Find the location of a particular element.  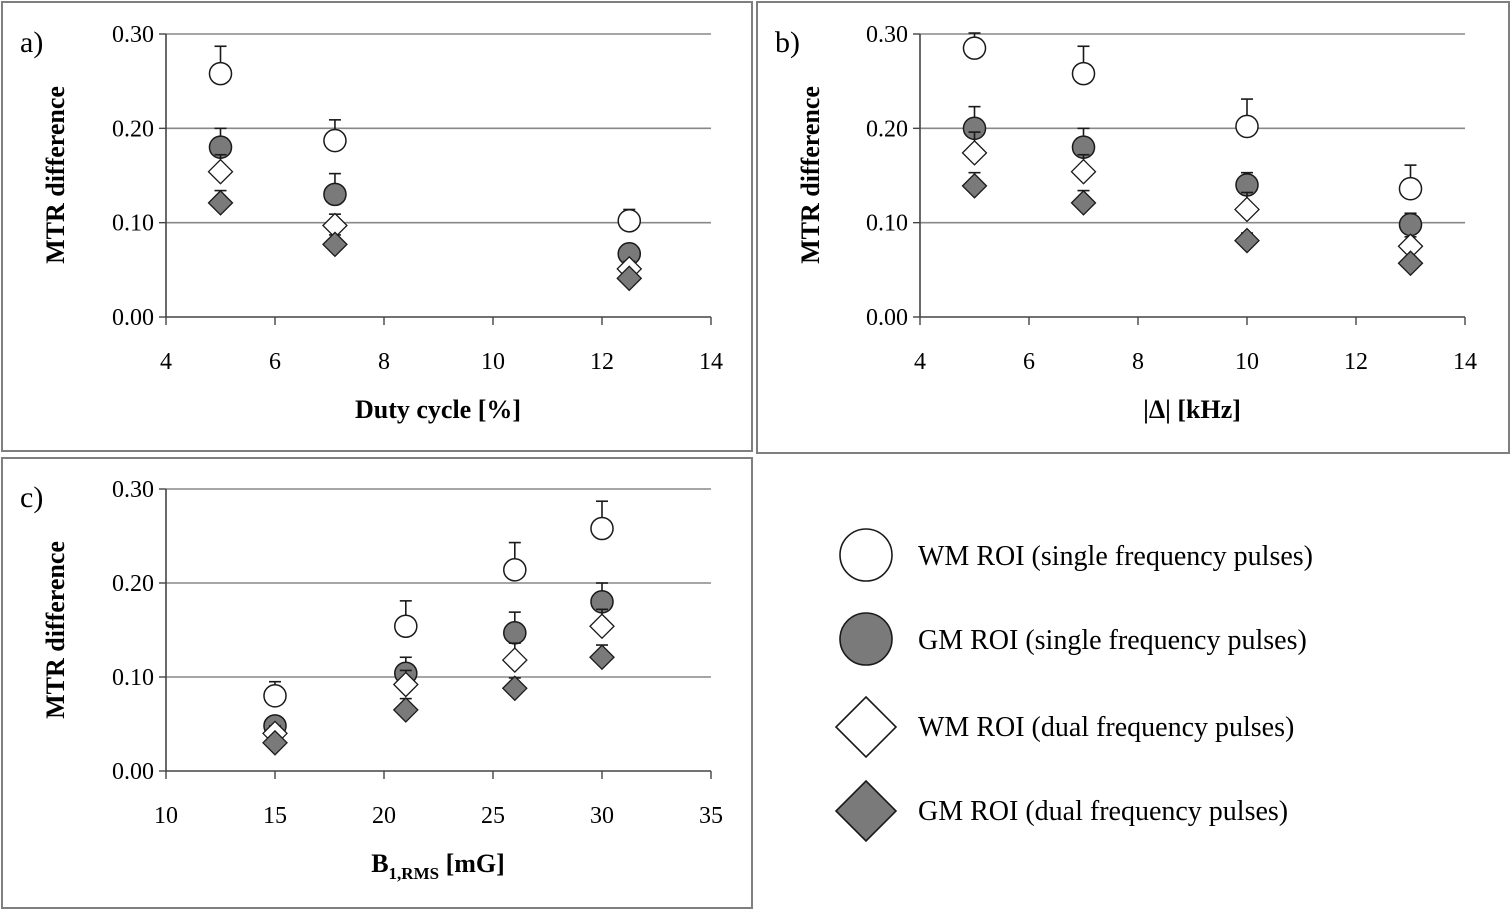

legend-label: WM ROI (dual frequency pulses) is located at coordinates (1106, 727).